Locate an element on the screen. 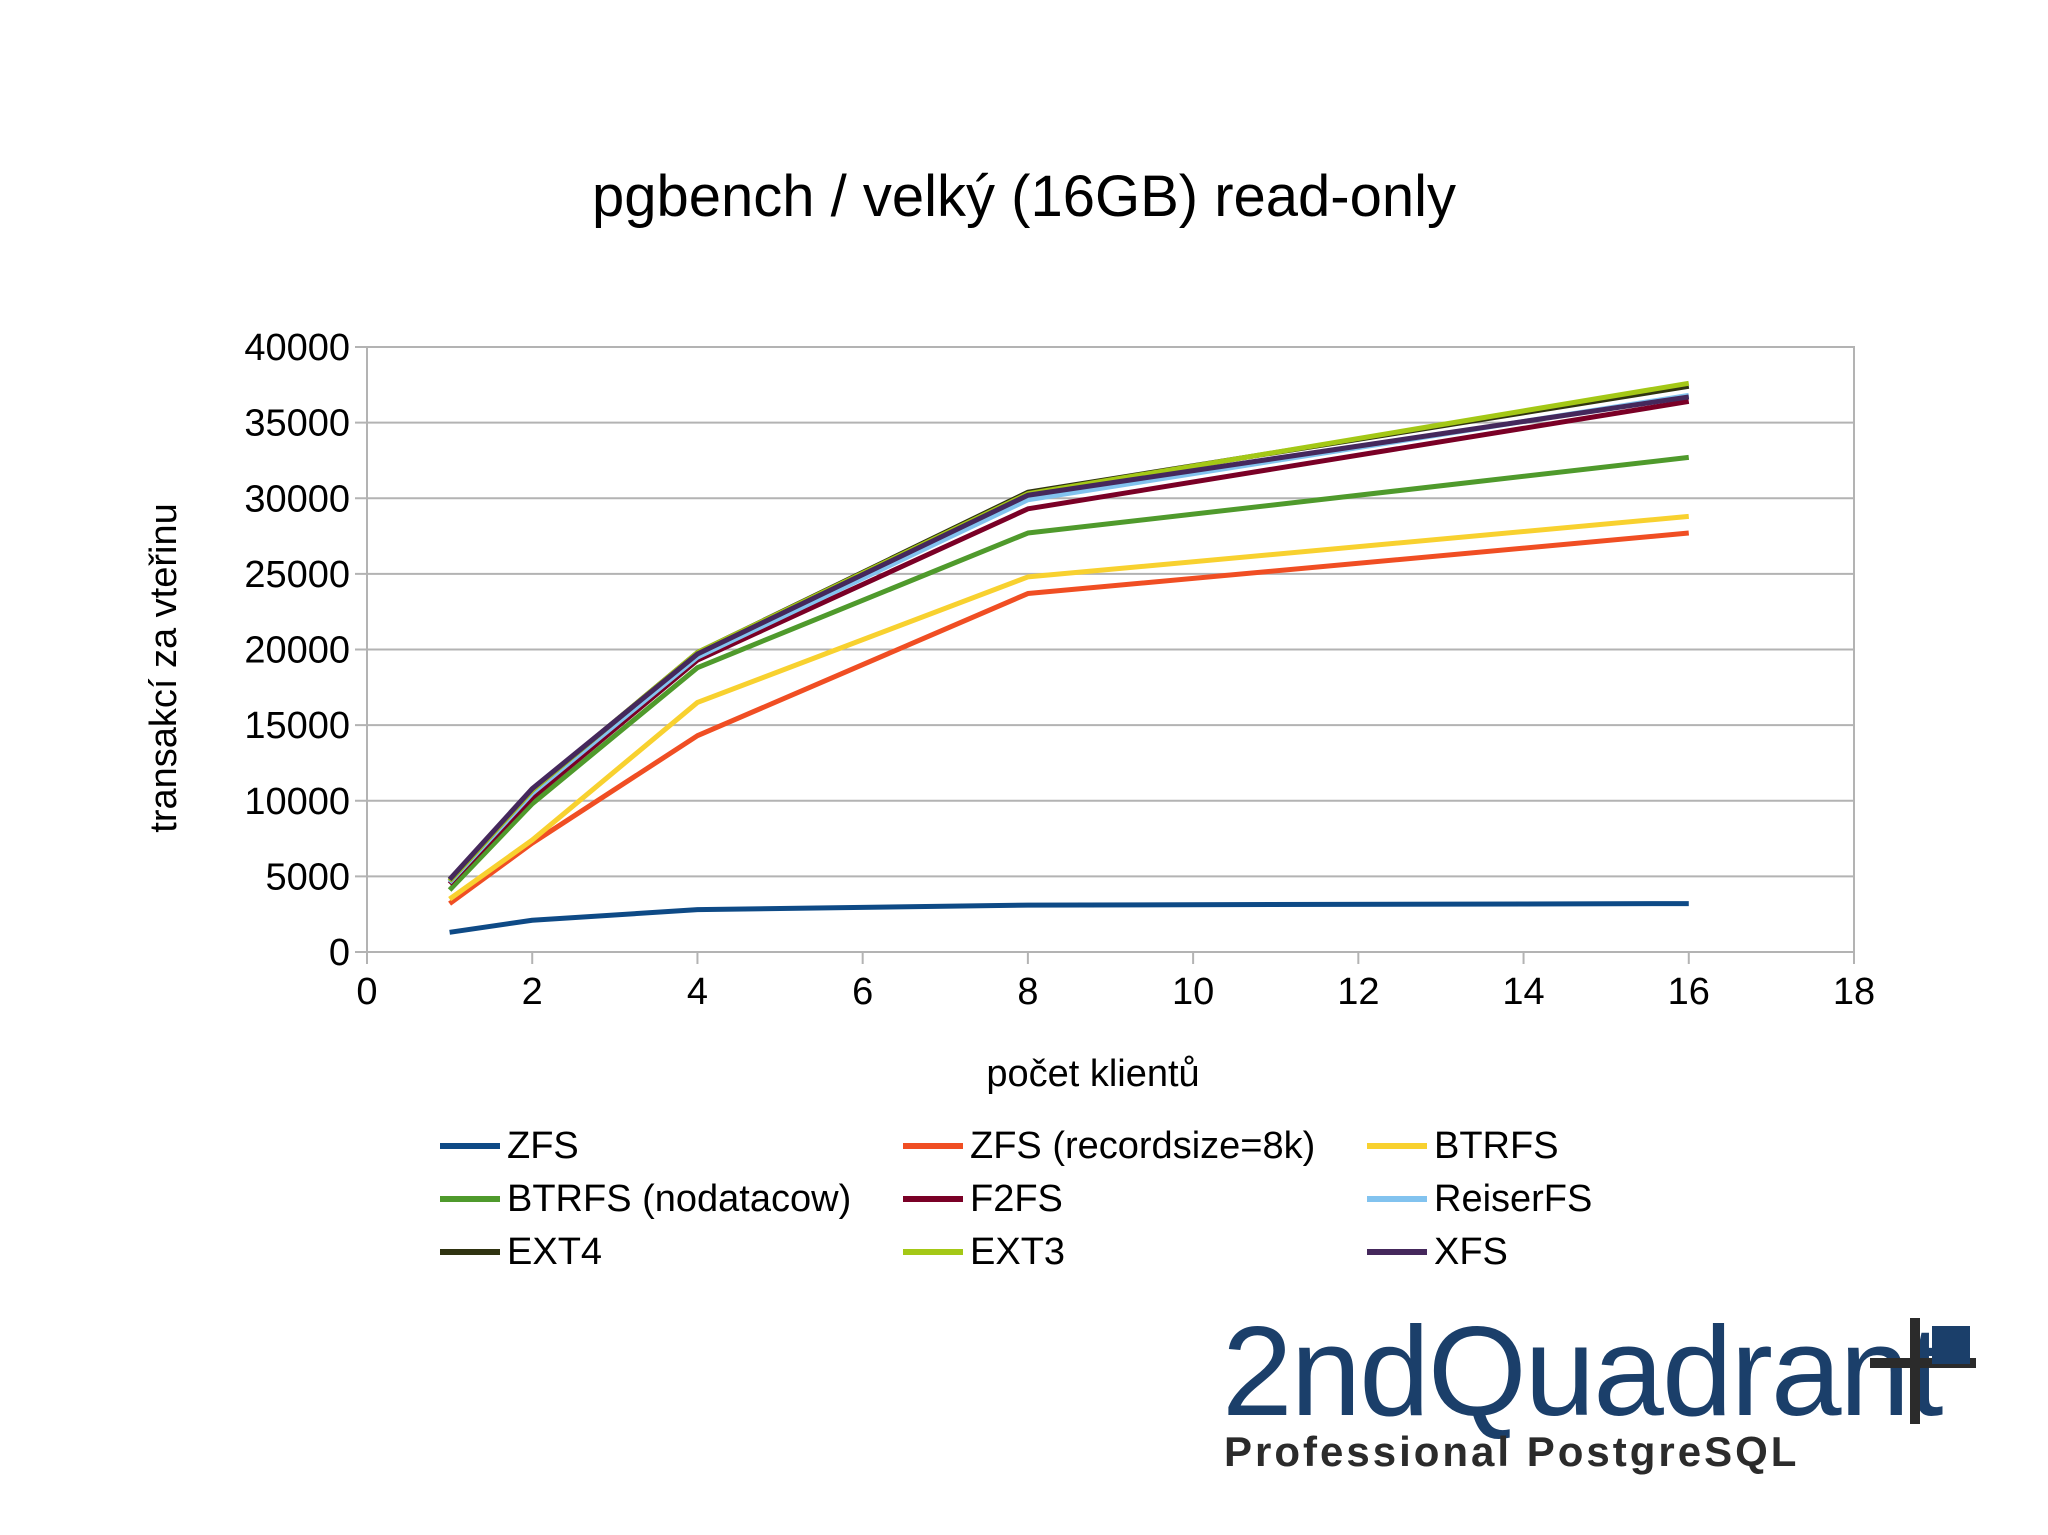 The width and height of the screenshot is (2048, 1535). y-tick-label: 30000 is located at coordinates (297, 499).